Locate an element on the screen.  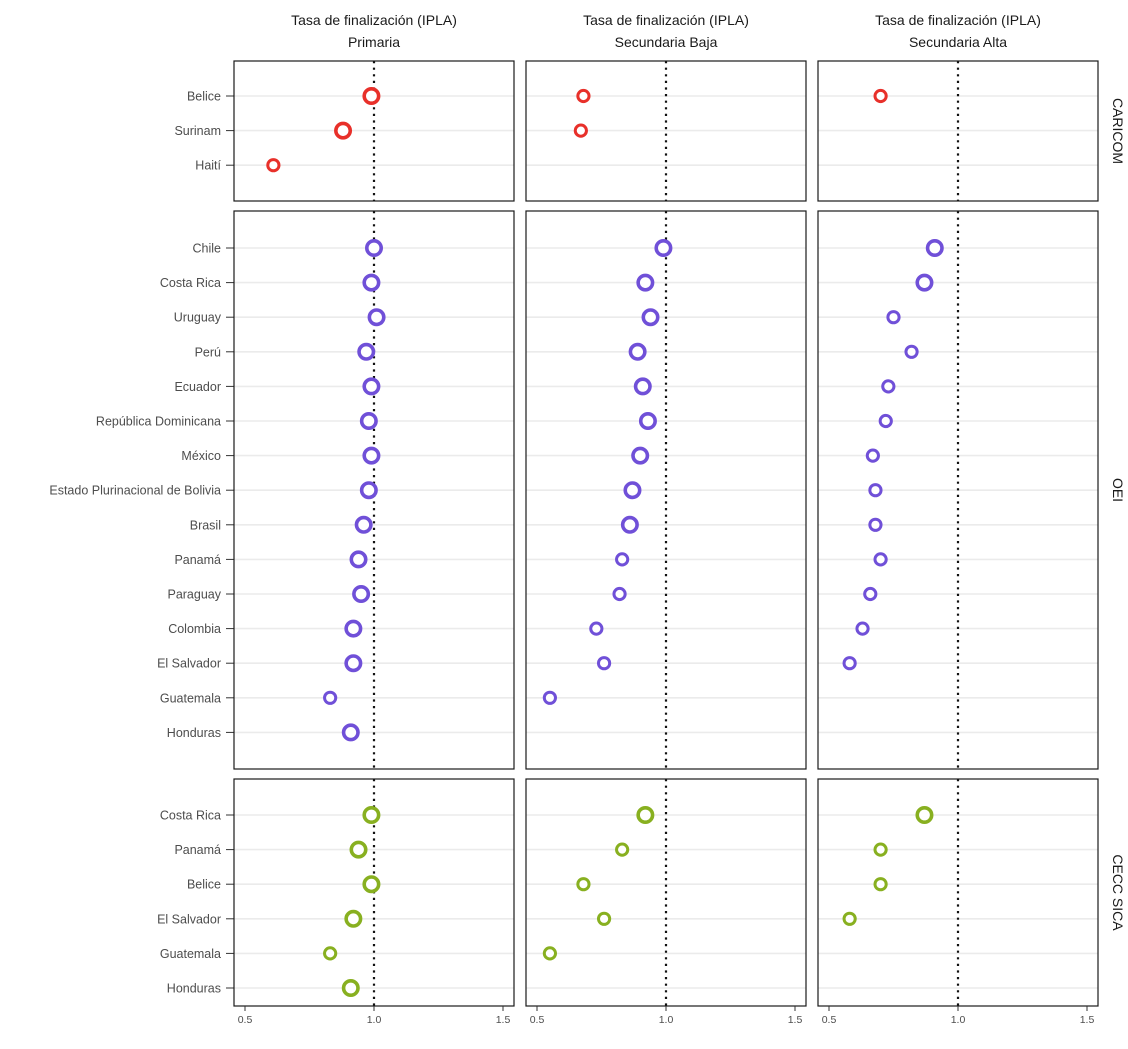
column-title-3-line2: Secundaria Alta is located at coordinates (958, 42).